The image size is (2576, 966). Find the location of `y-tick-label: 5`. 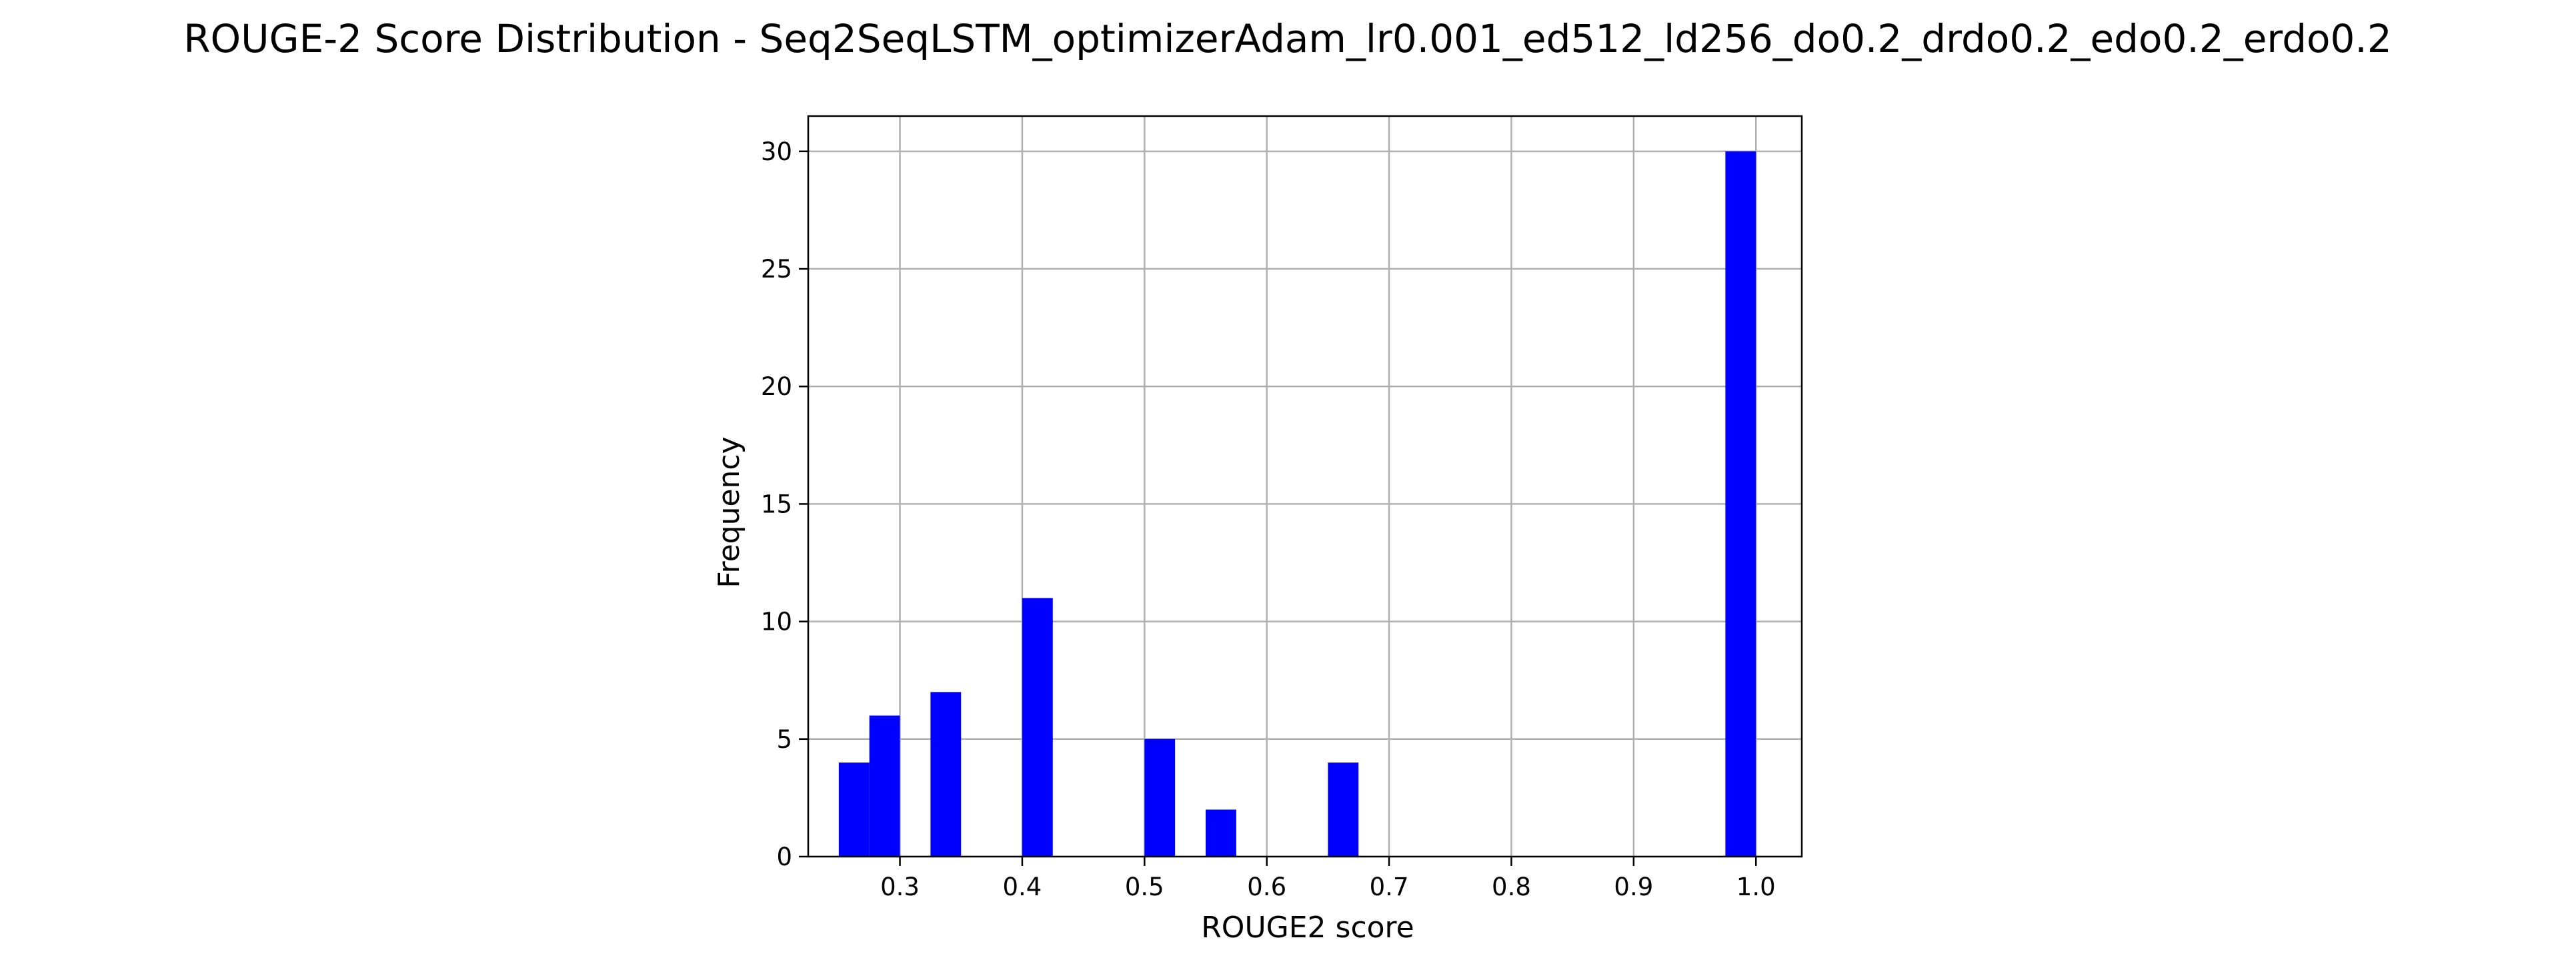

y-tick-label: 5 is located at coordinates (784, 739).